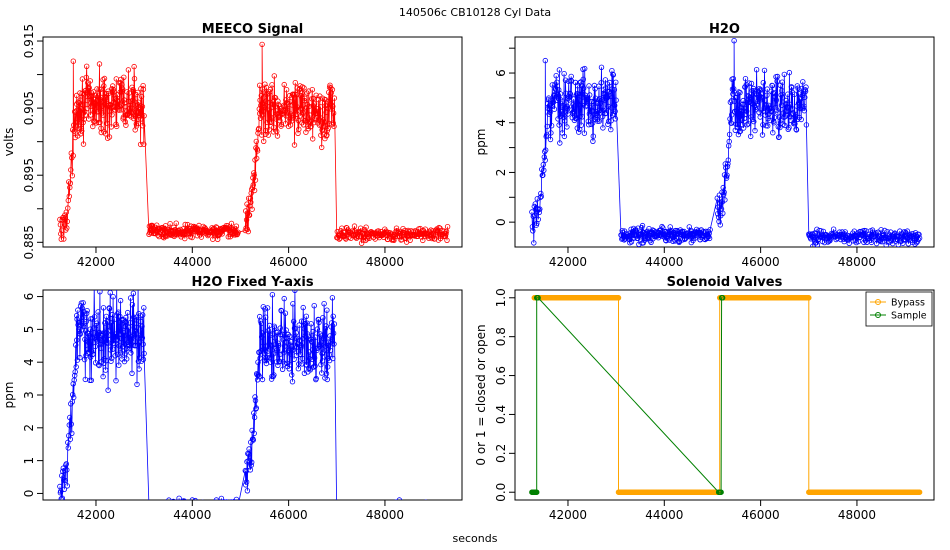 The height and width of the screenshot is (550, 950). I want to click on x-tick-label: 46000, so click(761, 515).